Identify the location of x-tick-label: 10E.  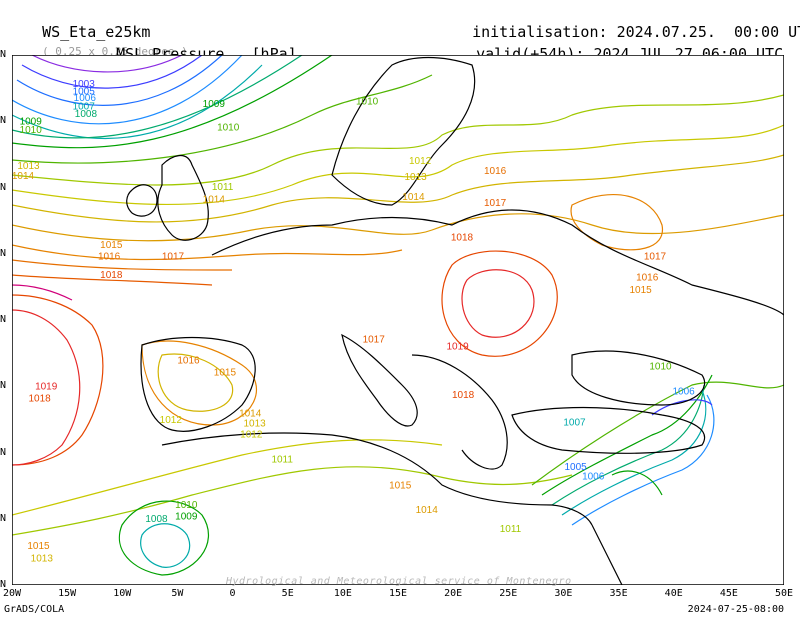
(342, 593).